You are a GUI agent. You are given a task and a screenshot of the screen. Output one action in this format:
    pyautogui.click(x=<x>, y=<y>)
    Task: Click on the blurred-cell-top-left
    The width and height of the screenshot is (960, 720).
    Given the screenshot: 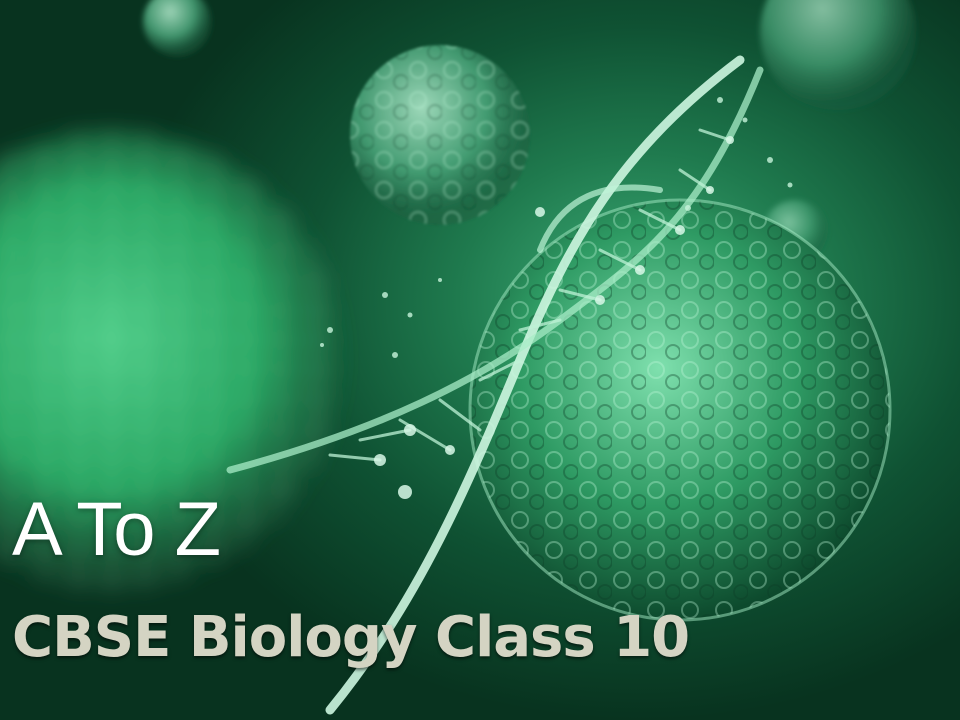 What is the action you would take?
    pyautogui.click(x=177, y=28)
    